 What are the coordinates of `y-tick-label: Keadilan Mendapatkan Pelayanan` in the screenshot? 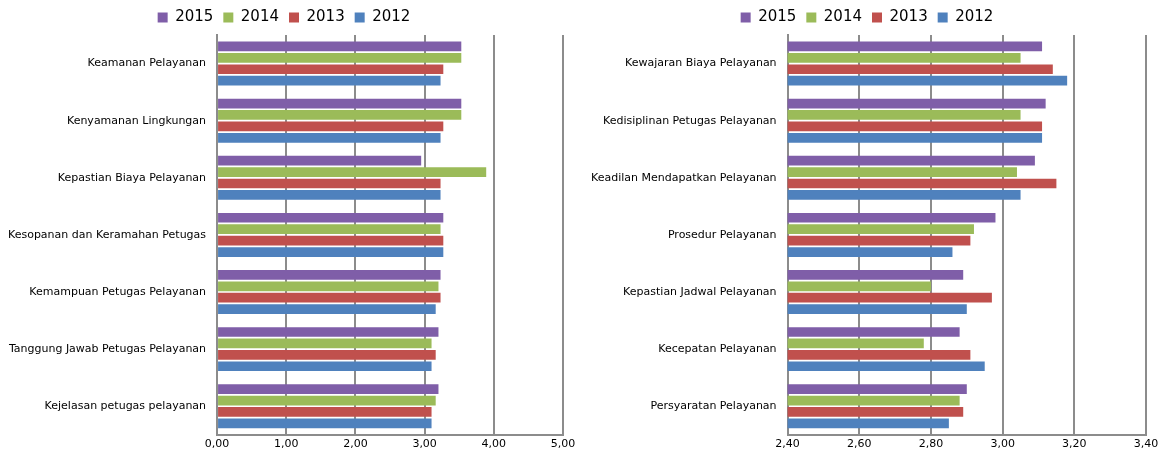 It's located at (684, 177).